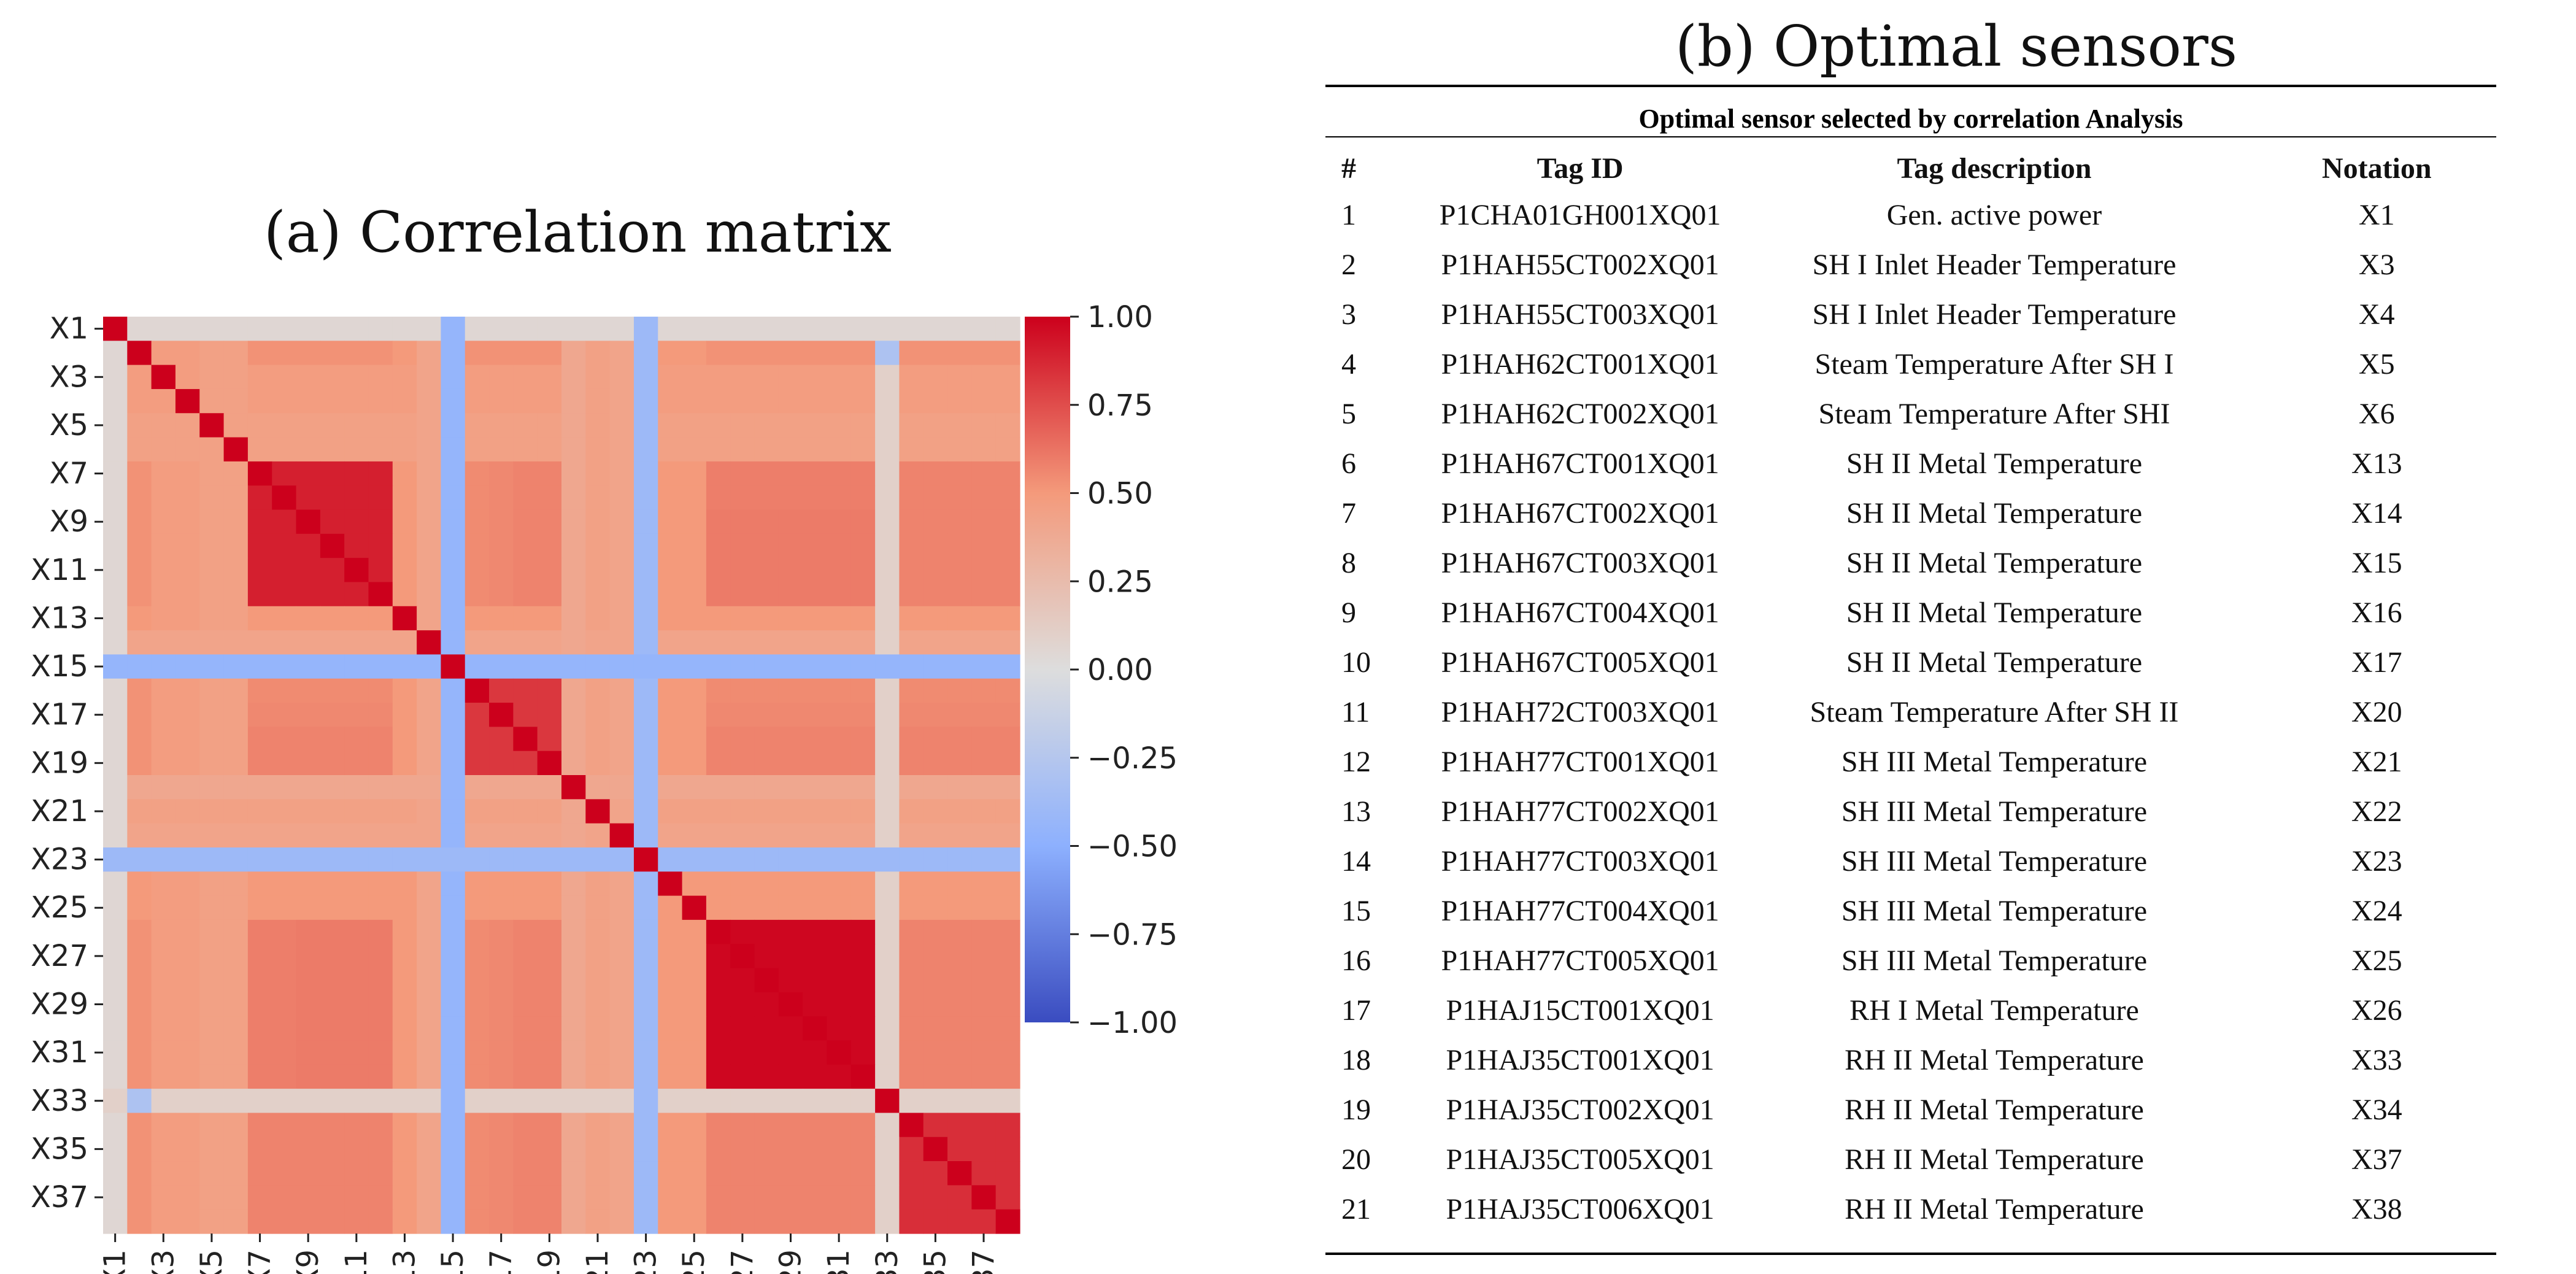 Image resolution: width=2576 pixels, height=1274 pixels. What do you see at coordinates (1120, 494) in the screenshot?
I see `colorbar-tick-label: 0.50` at bounding box center [1120, 494].